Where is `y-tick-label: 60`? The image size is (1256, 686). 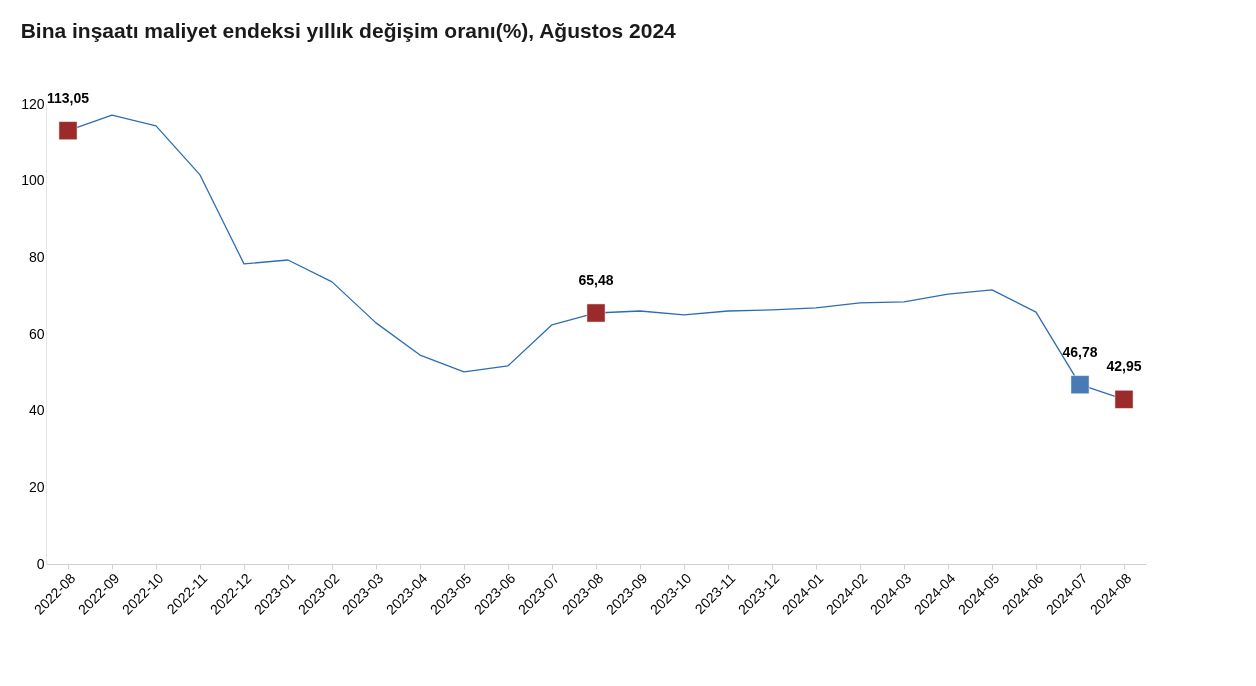 y-tick-label: 60 is located at coordinates (36, 333).